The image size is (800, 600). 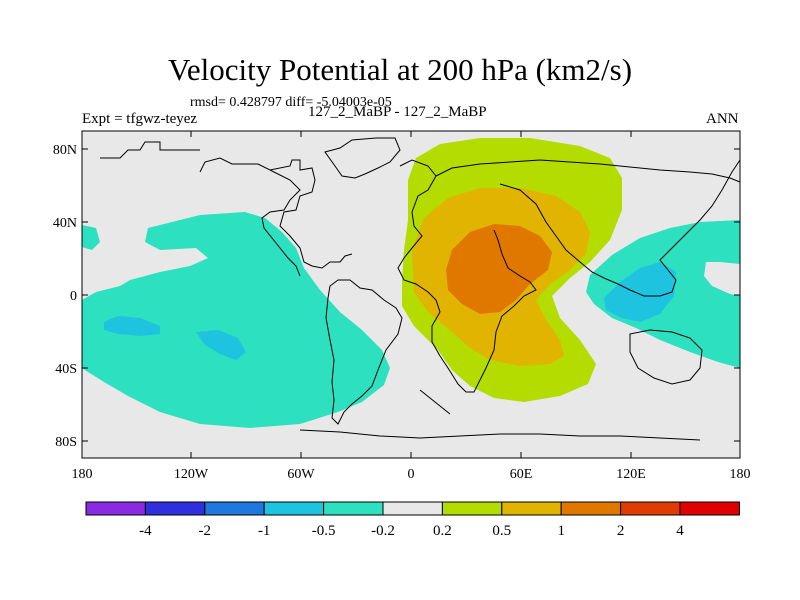 What do you see at coordinates (680, 531) in the screenshot?
I see `colorbar-label: 4` at bounding box center [680, 531].